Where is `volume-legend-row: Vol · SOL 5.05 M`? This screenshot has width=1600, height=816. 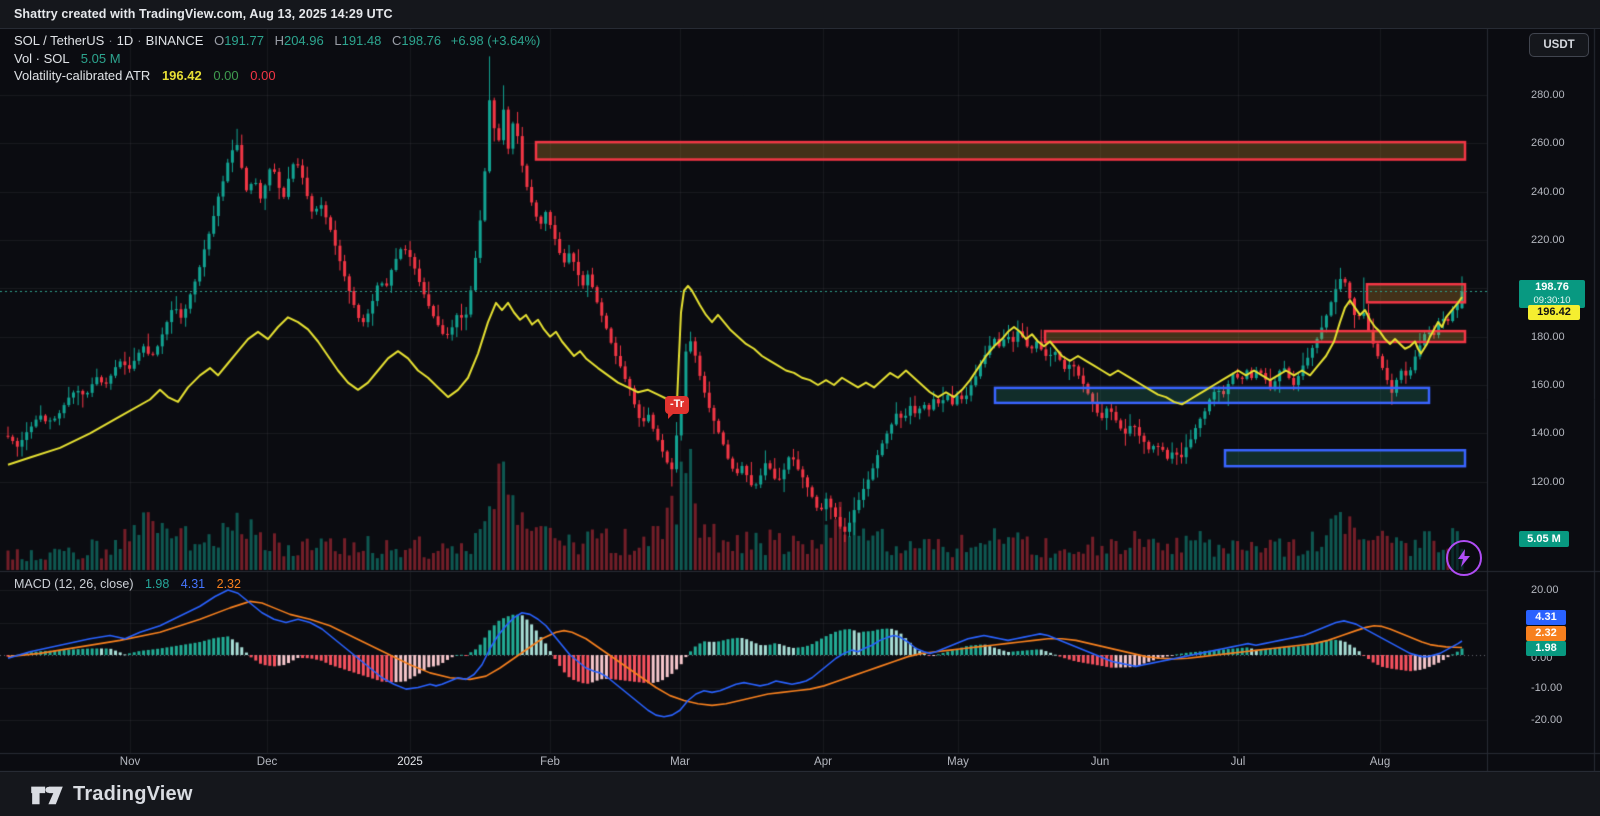
volume-legend-row: Vol · SOL 5.05 M is located at coordinates (277, 59).